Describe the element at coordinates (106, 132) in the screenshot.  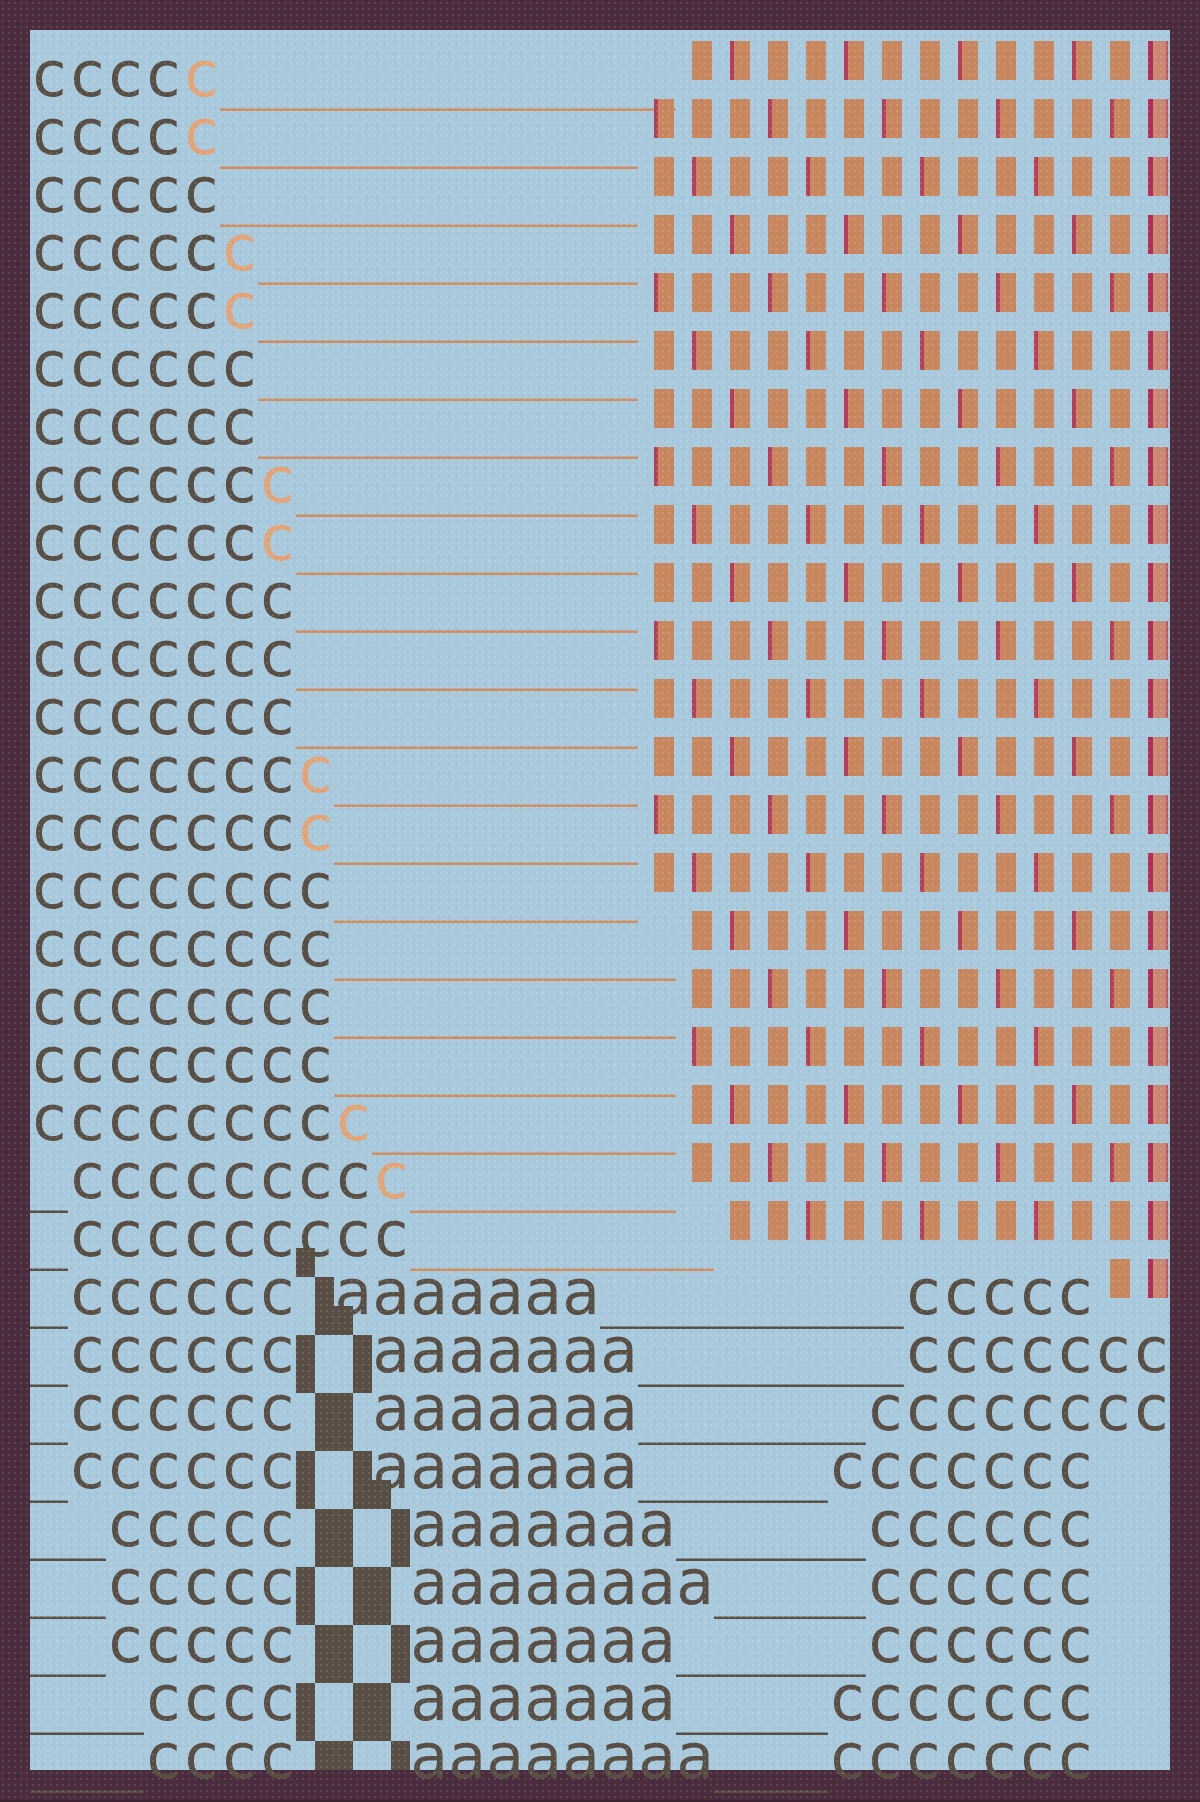
I see `glyph-run-c: cccc` at that location.